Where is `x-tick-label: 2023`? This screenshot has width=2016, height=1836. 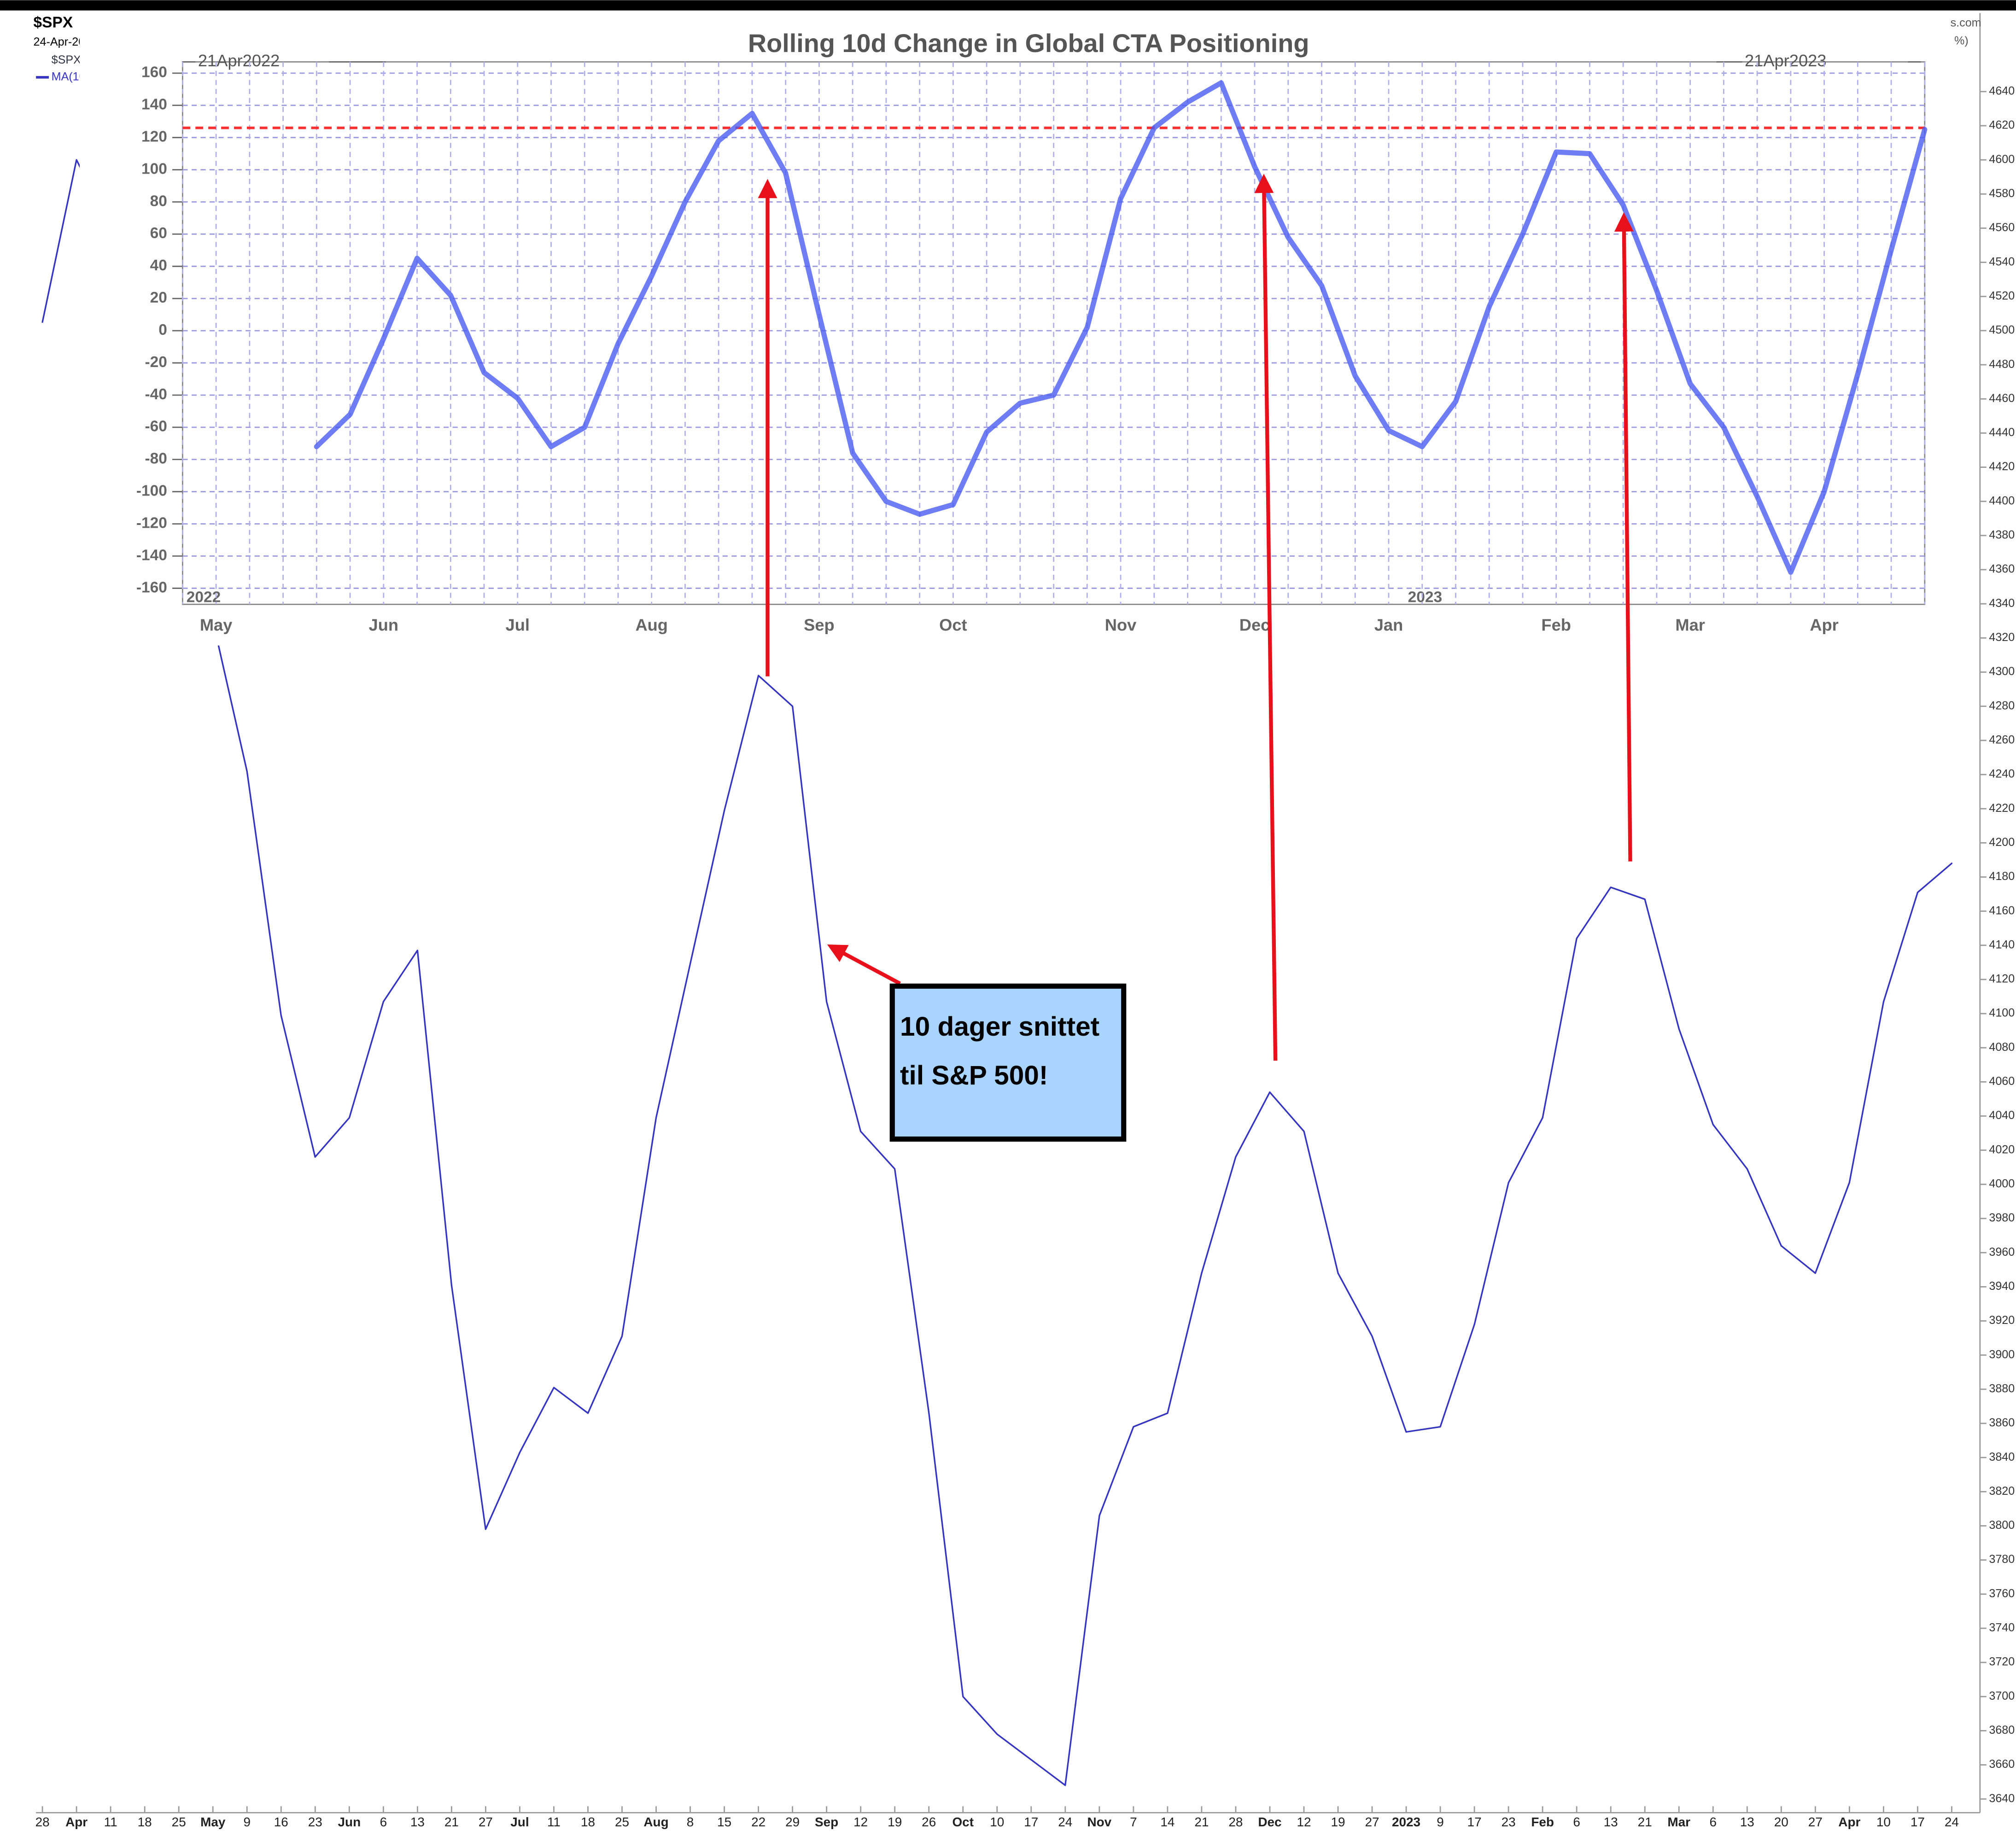 x-tick-label: 2023 is located at coordinates (1406, 1822).